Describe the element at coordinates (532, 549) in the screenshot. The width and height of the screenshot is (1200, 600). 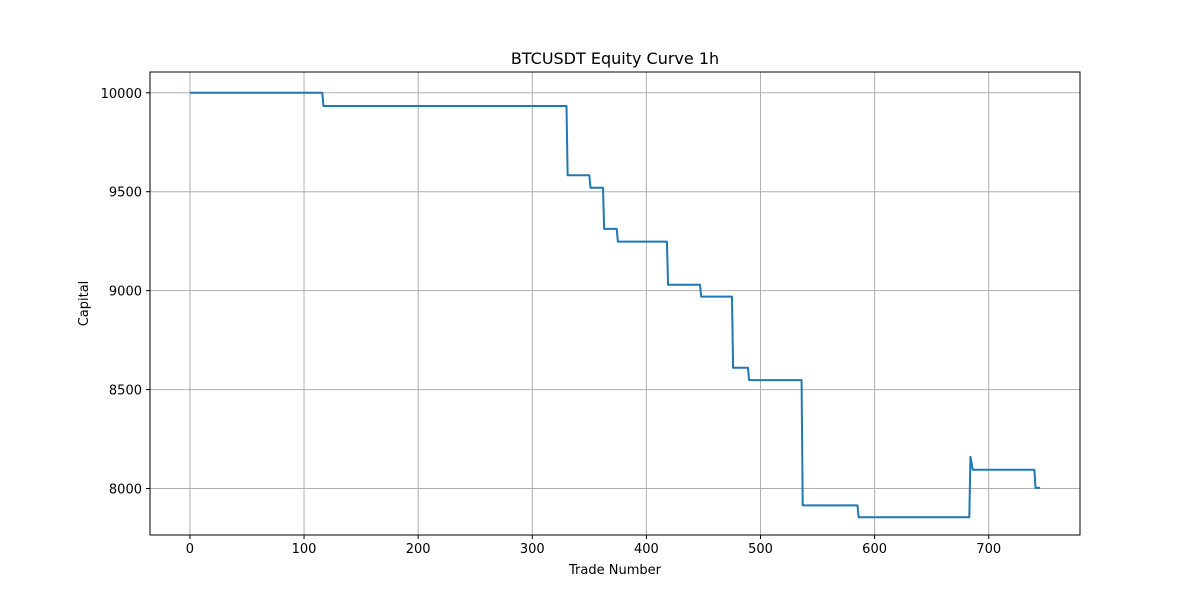
I see `x-tick-label: 300` at that location.